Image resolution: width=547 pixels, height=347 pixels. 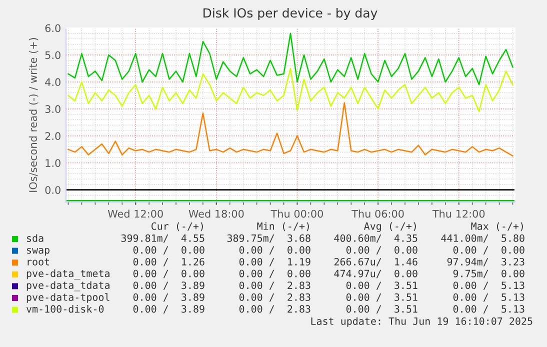 I want to click on legend-label: root, so click(x=39, y=262).